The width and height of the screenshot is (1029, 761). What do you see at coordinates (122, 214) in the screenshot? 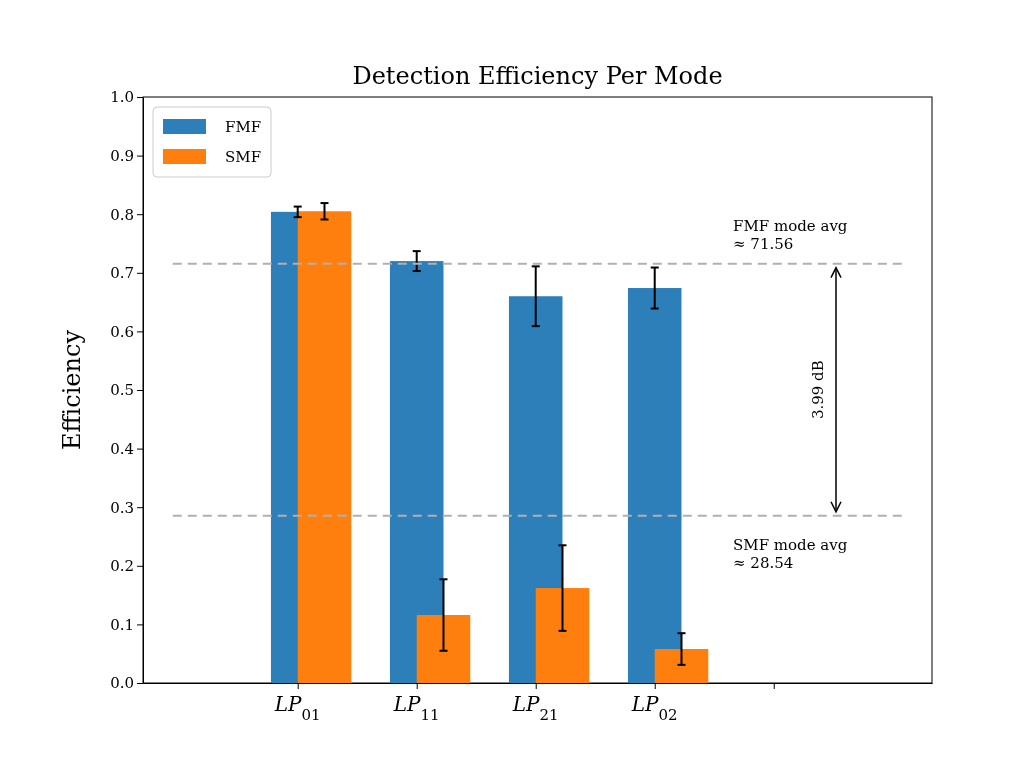
I see `y-tick-label: 0.8` at bounding box center [122, 214].